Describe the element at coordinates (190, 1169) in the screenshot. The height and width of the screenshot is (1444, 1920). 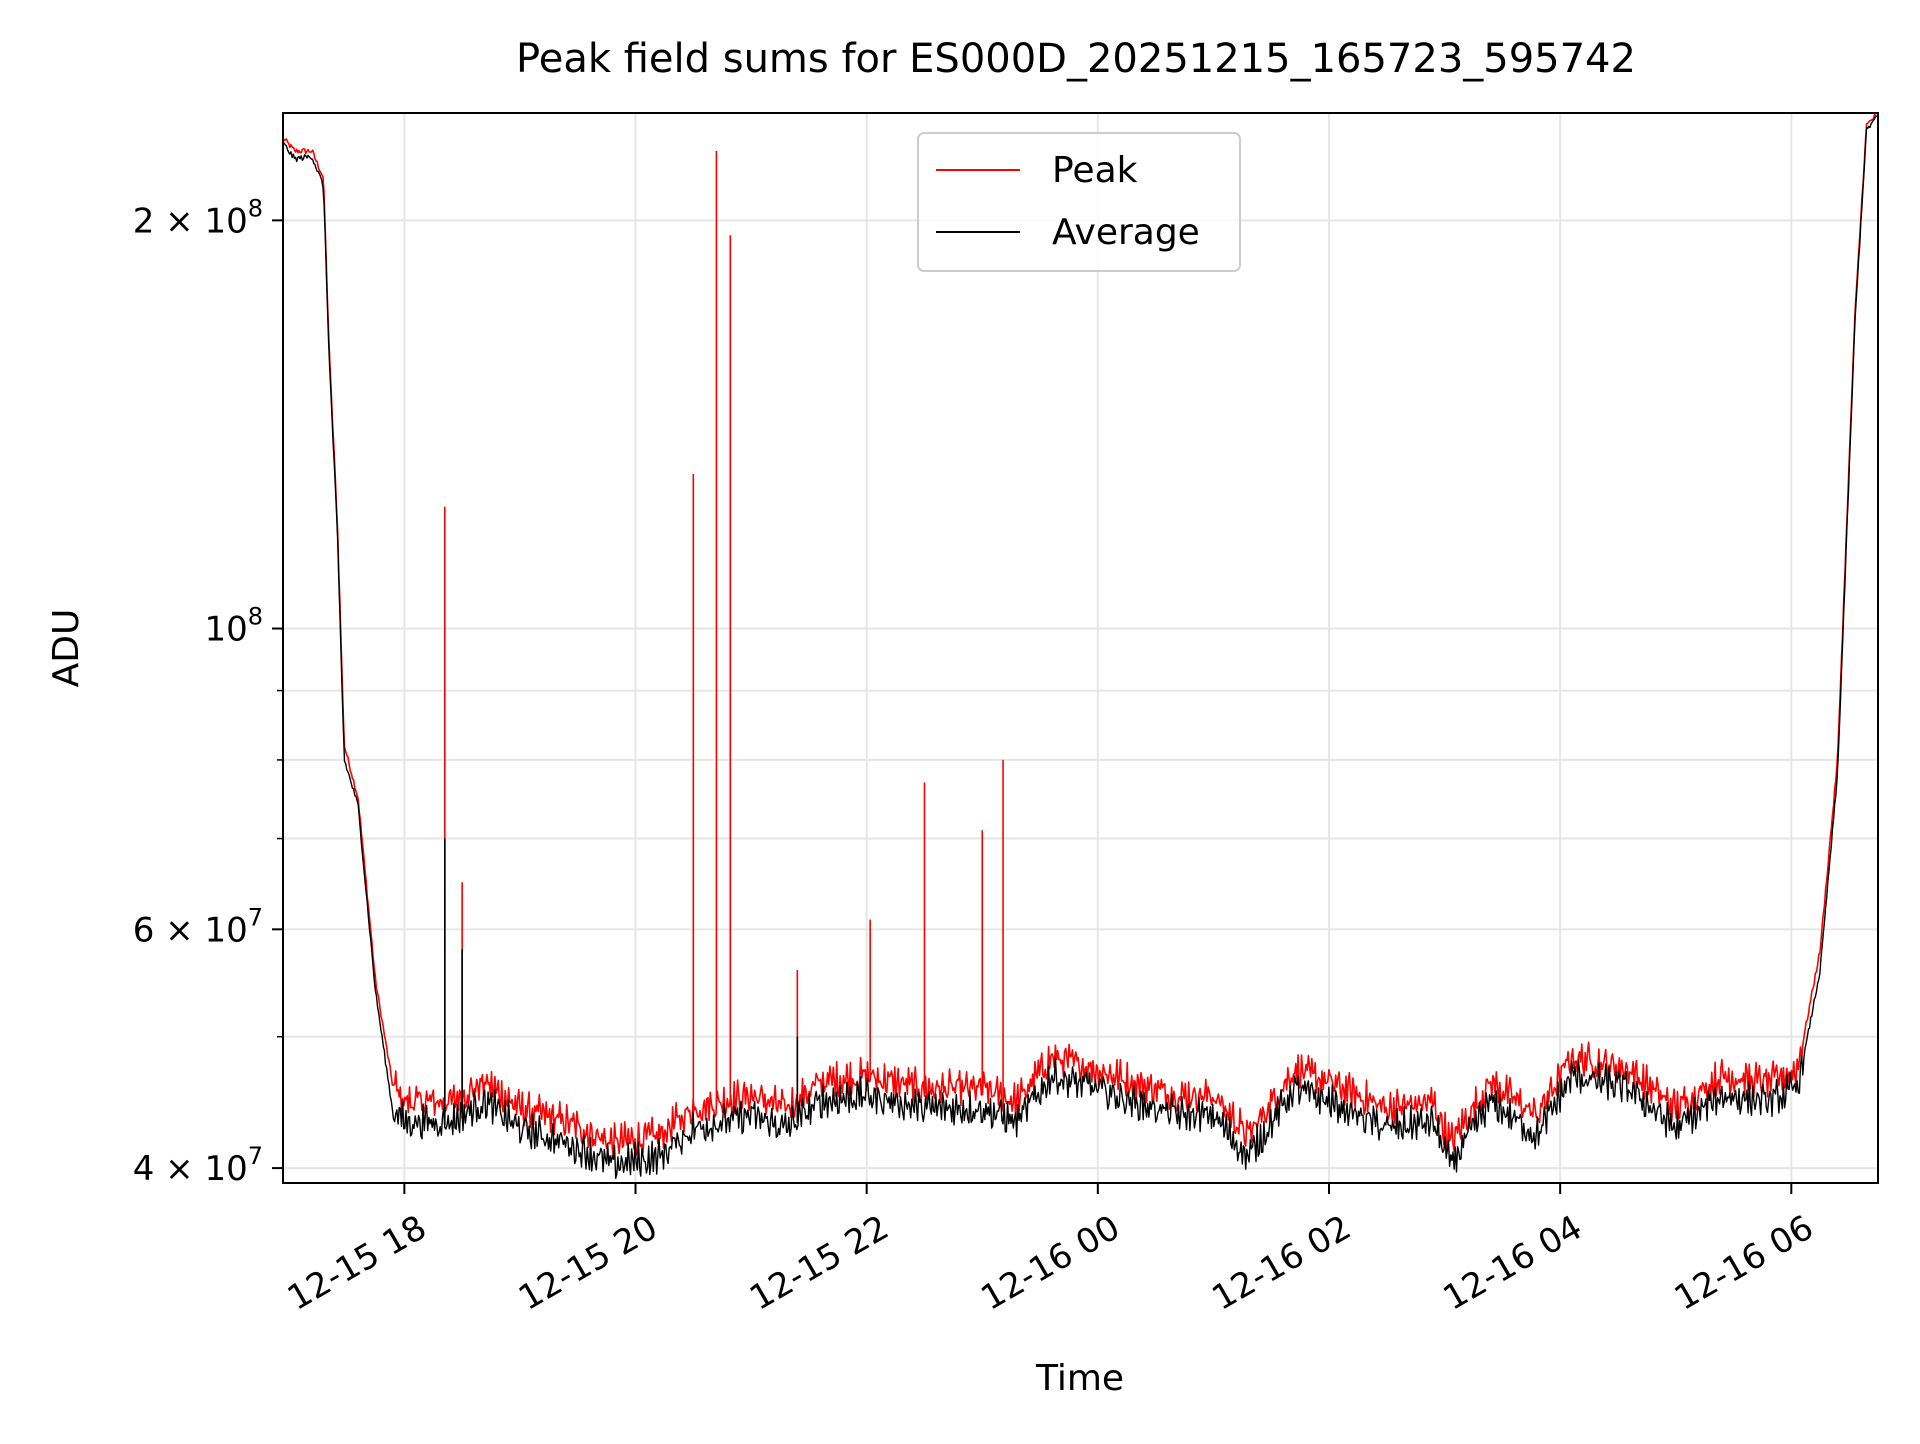
I see `y-tick-label-base: 4 × 10` at that location.